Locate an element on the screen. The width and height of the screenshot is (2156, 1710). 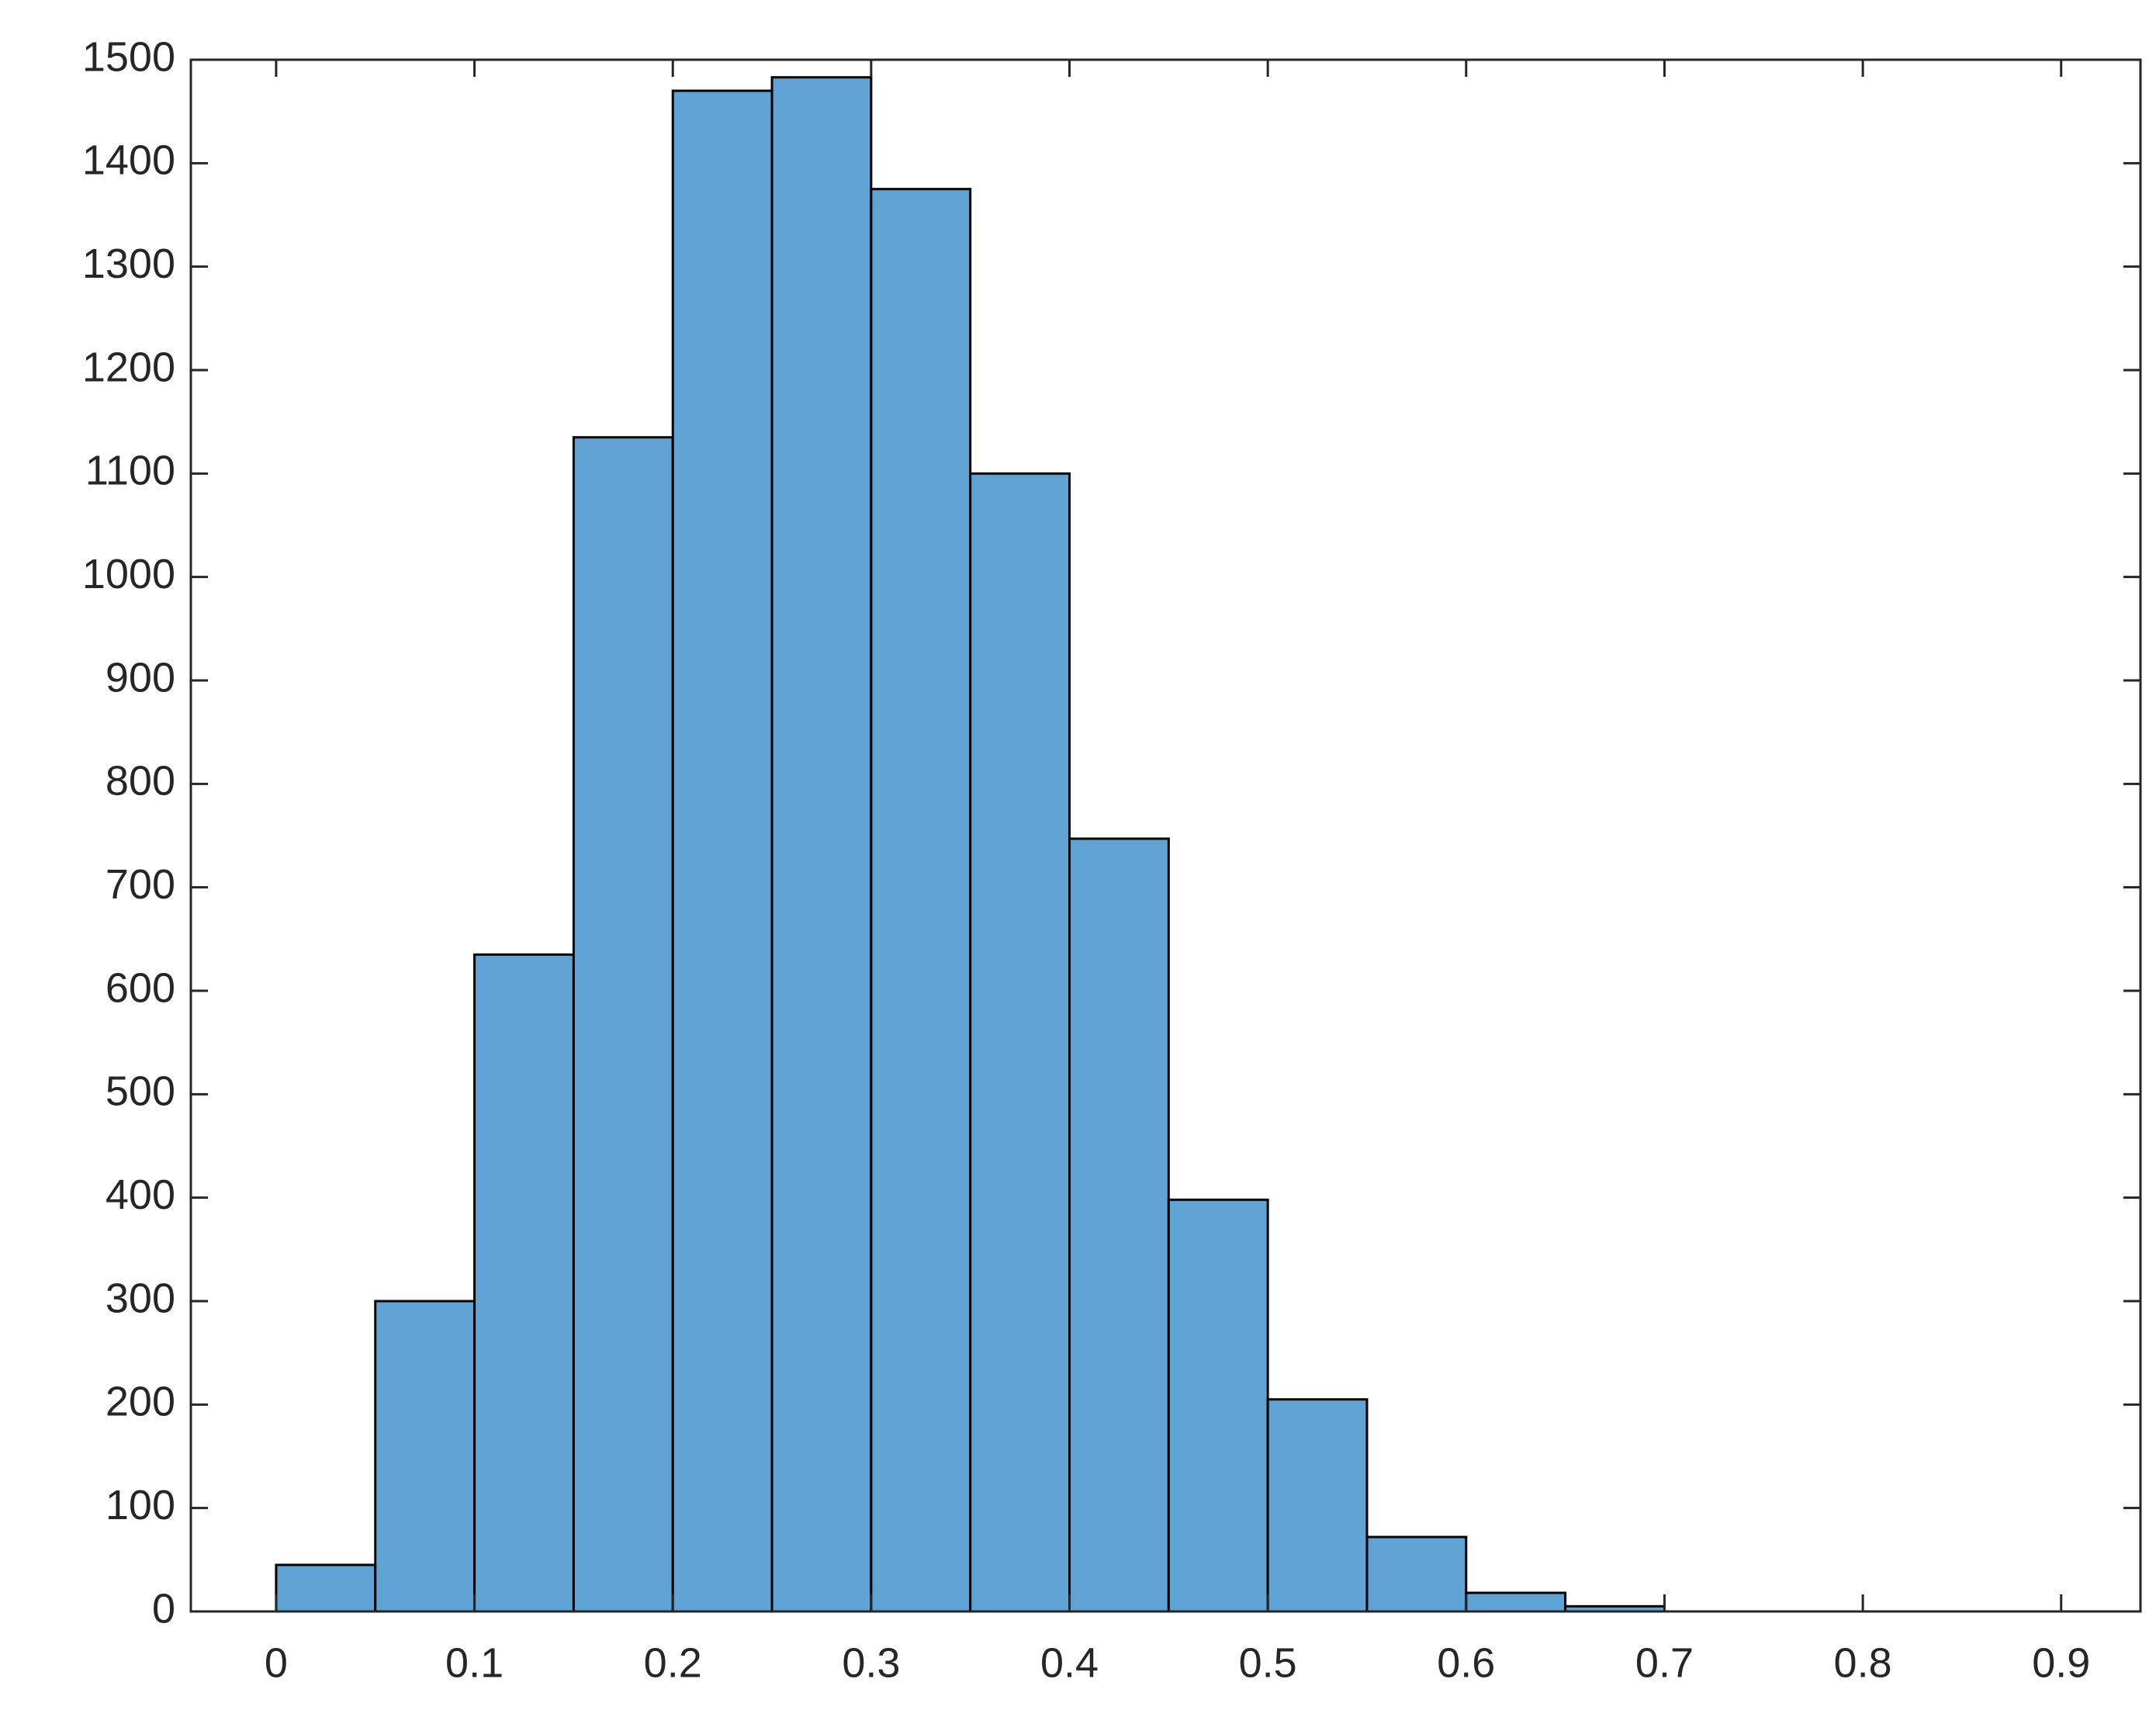
y-tick-label: 500 is located at coordinates (140, 1091).